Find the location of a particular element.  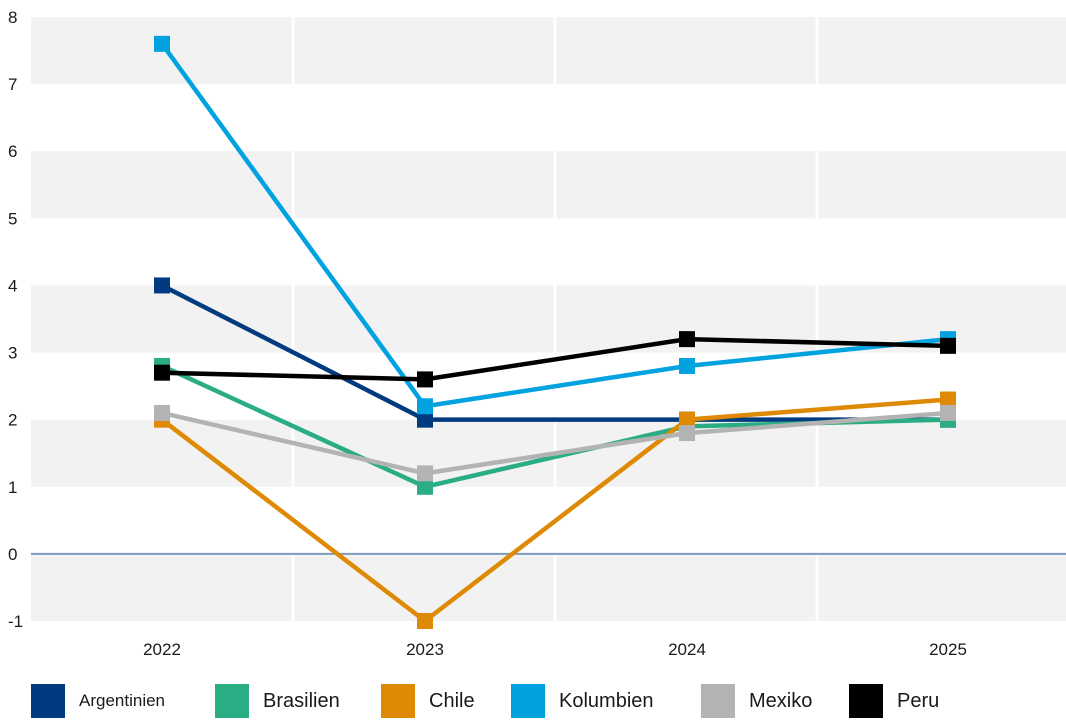

y-tick-label: 1 is located at coordinates (12, 487).